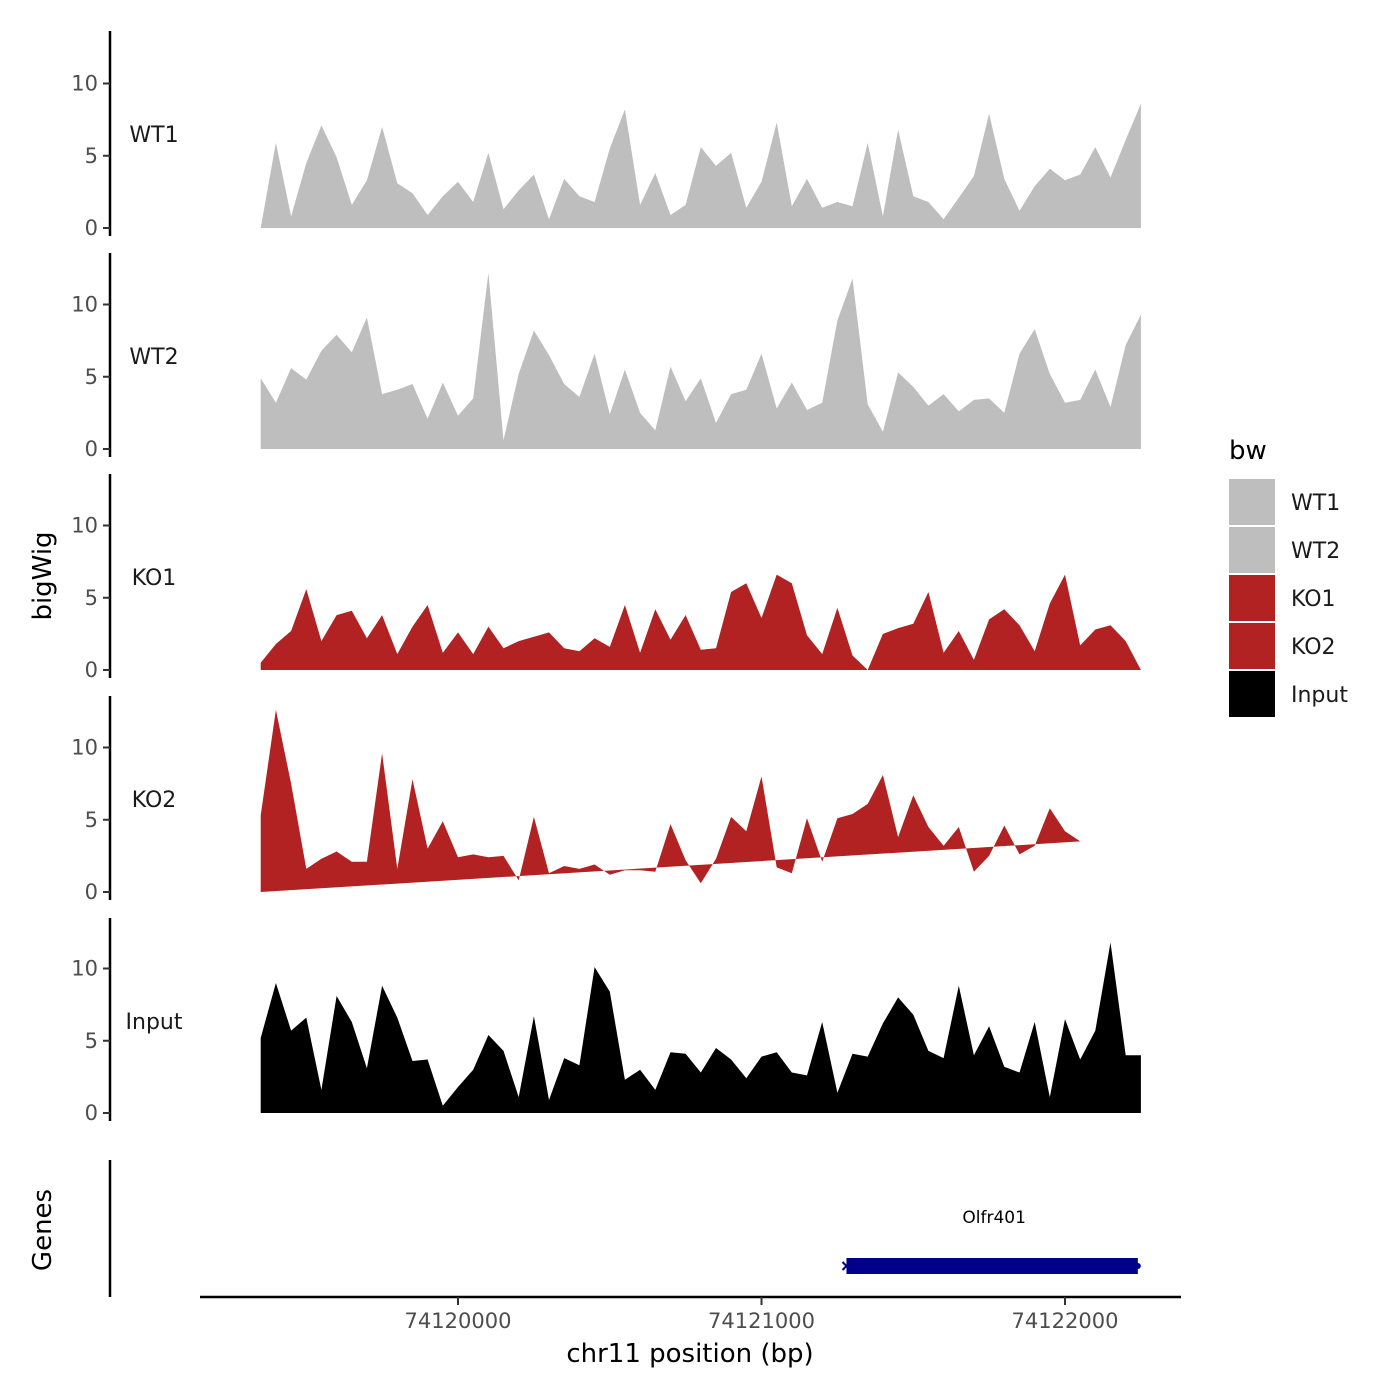  I want to click on track-label-ko2: KO2, so click(154, 800).